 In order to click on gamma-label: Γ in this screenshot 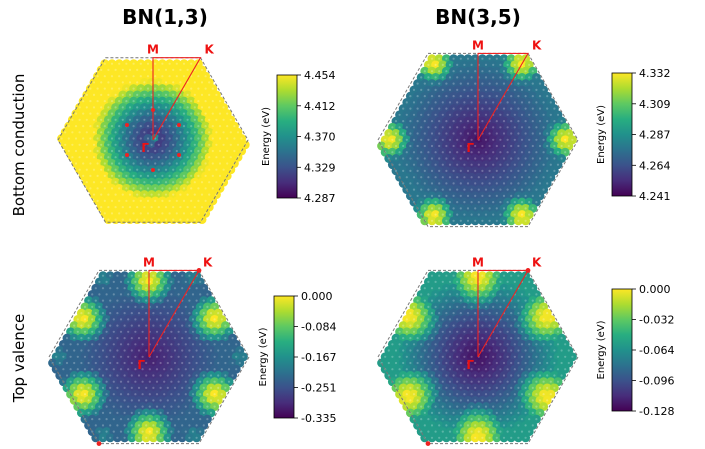, I will do `click(470, 148)`.